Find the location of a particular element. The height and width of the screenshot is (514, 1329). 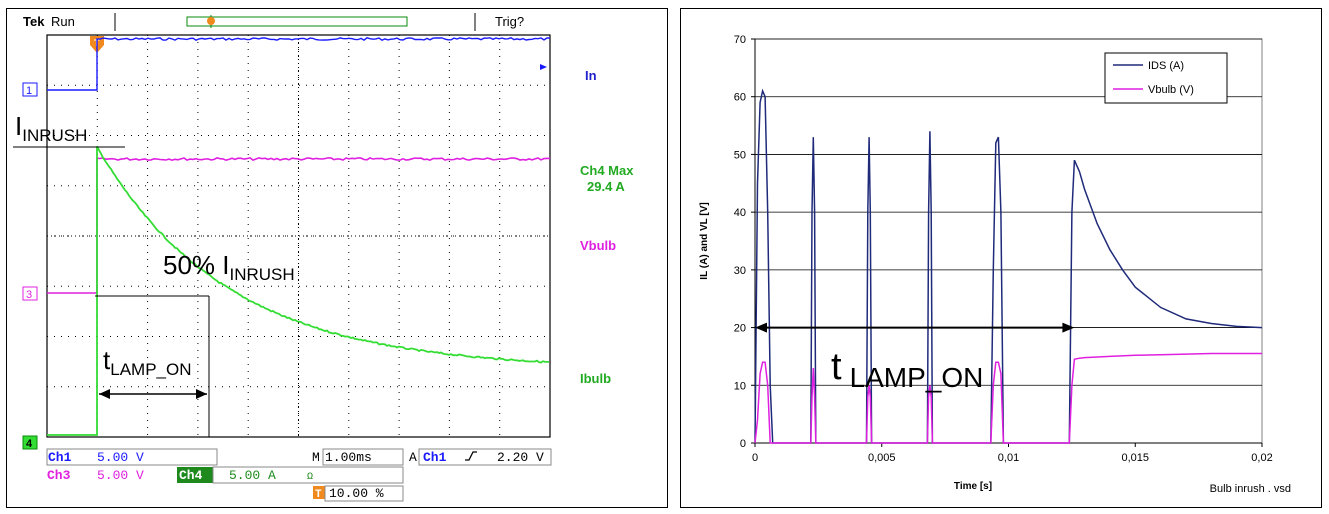

y-tick-label: 10 is located at coordinates (740, 386).